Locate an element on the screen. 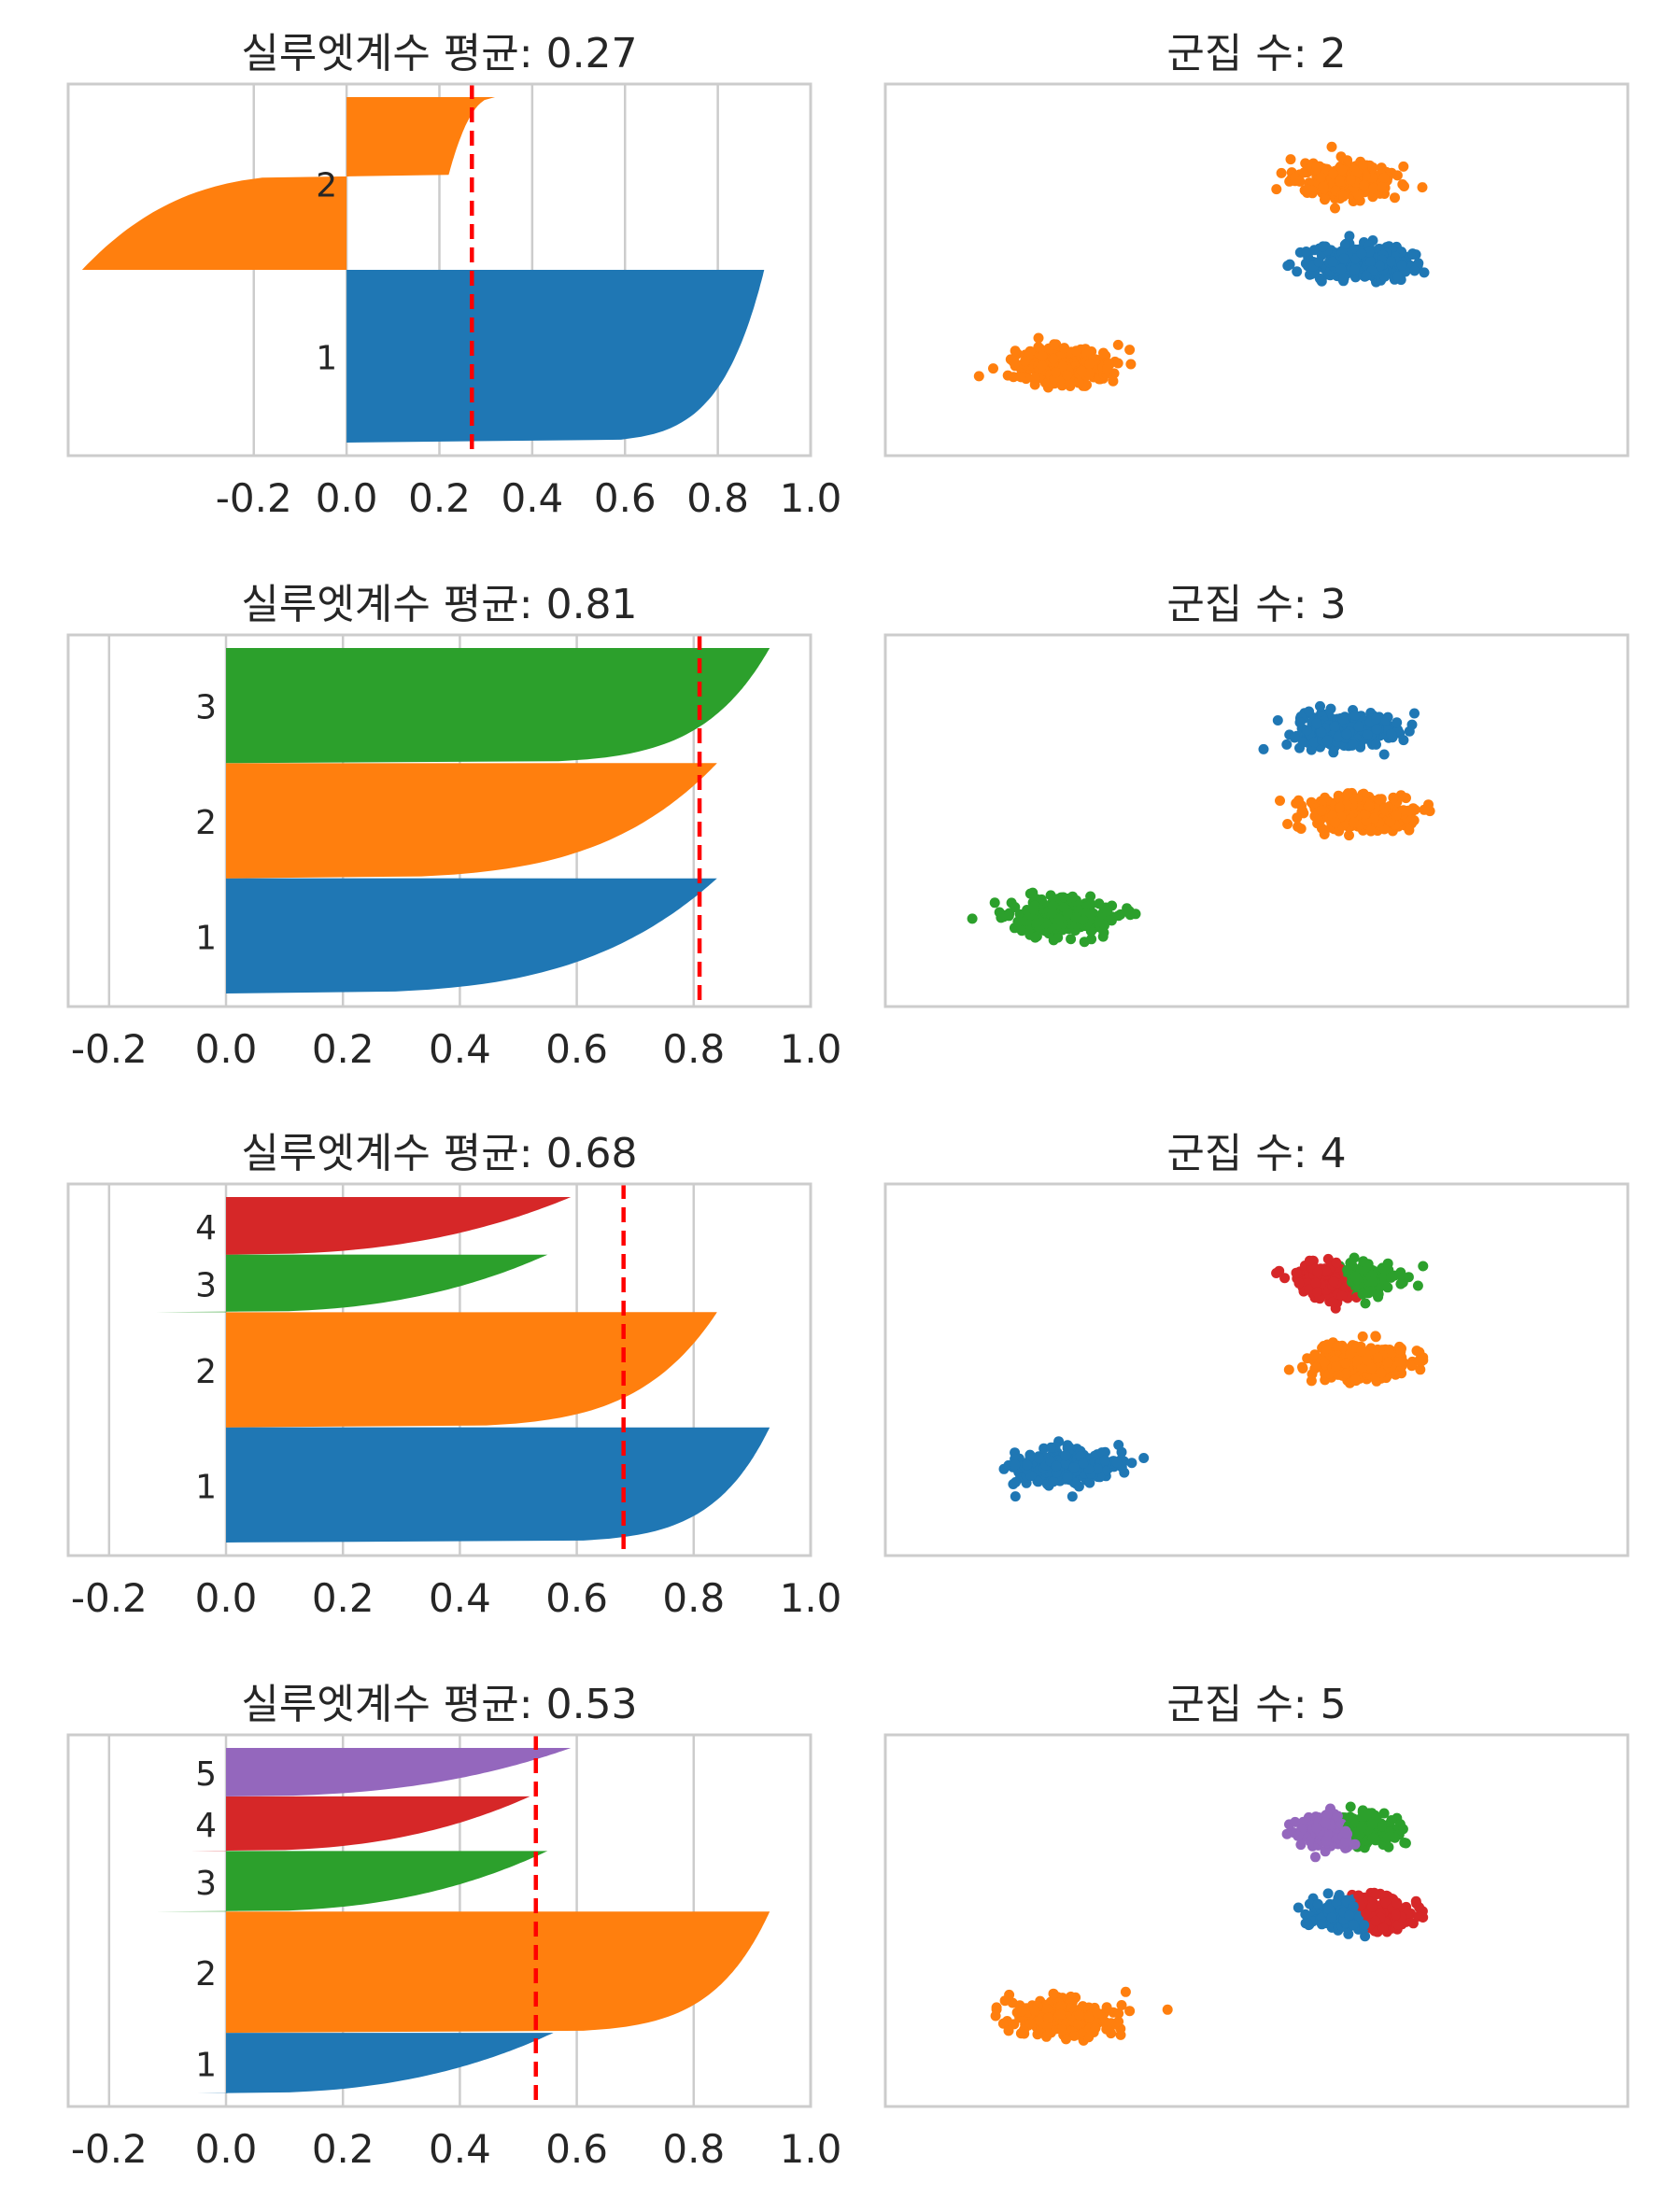  panel-title: 군집 수: 5 is located at coordinates (1256, 1704).